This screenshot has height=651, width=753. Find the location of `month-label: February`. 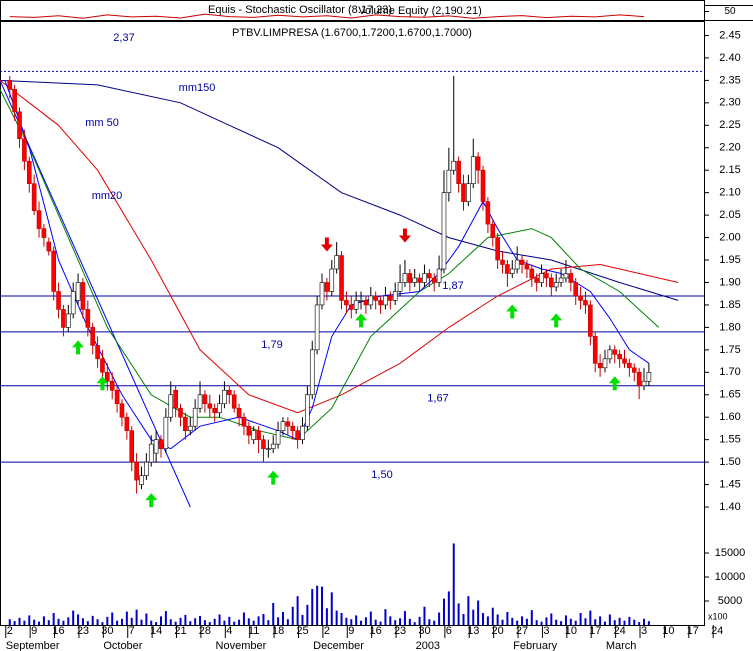

month-label: February is located at coordinates (535, 645).